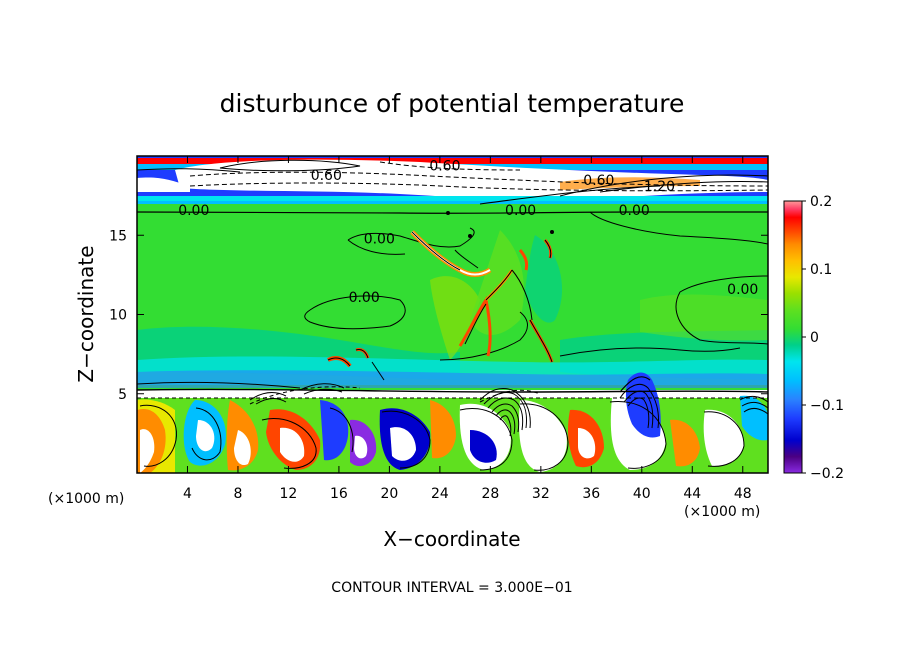 This screenshot has height=654, width=904. I want to click on x-tick-label: 36, so click(591, 494).